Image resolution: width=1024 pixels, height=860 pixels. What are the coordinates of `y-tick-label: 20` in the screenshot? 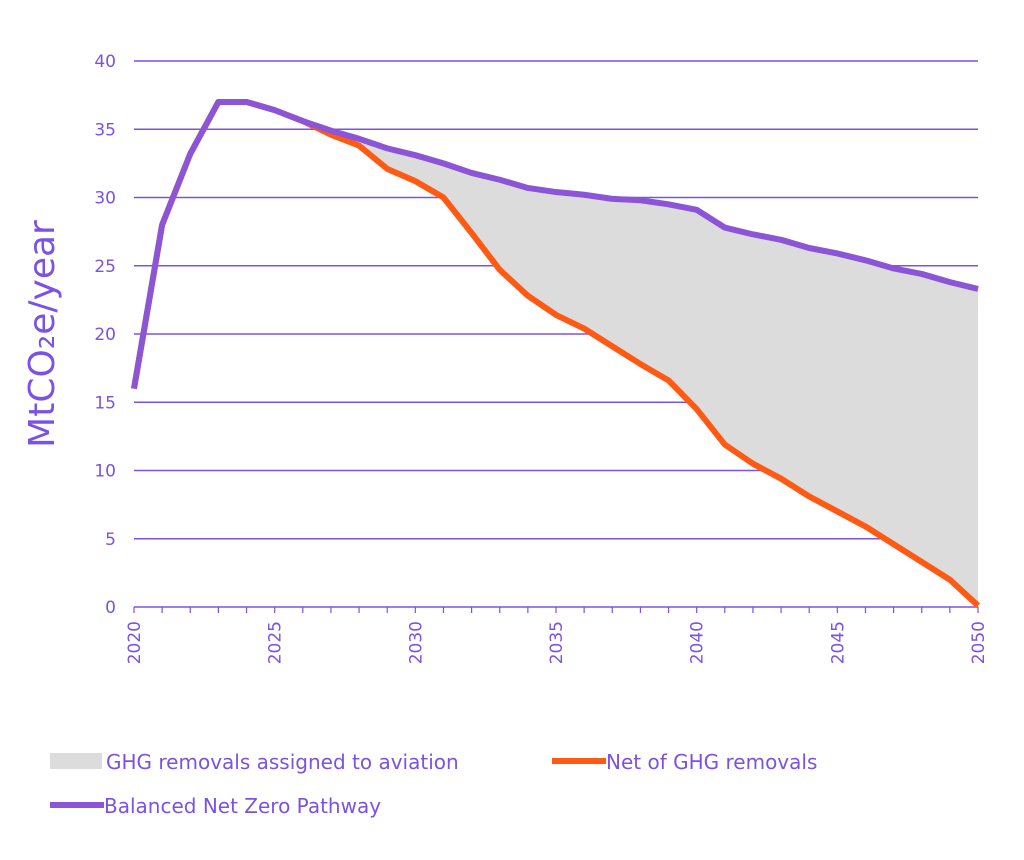 It's located at (105, 335).